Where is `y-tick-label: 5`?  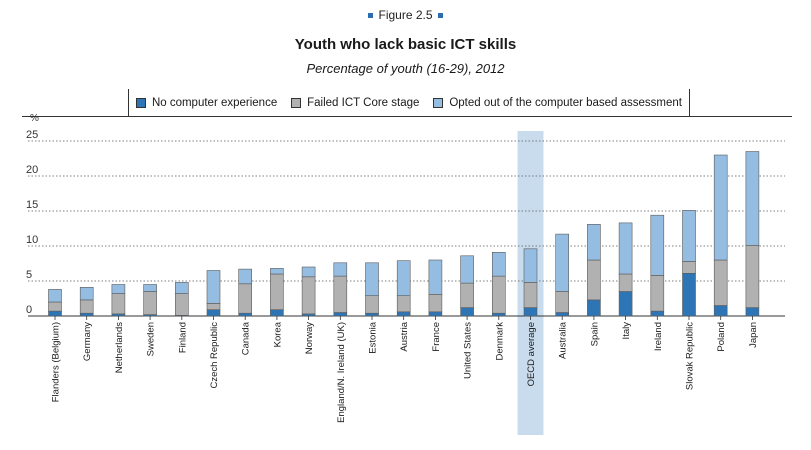
y-tick-label: 5 is located at coordinates (29, 275).